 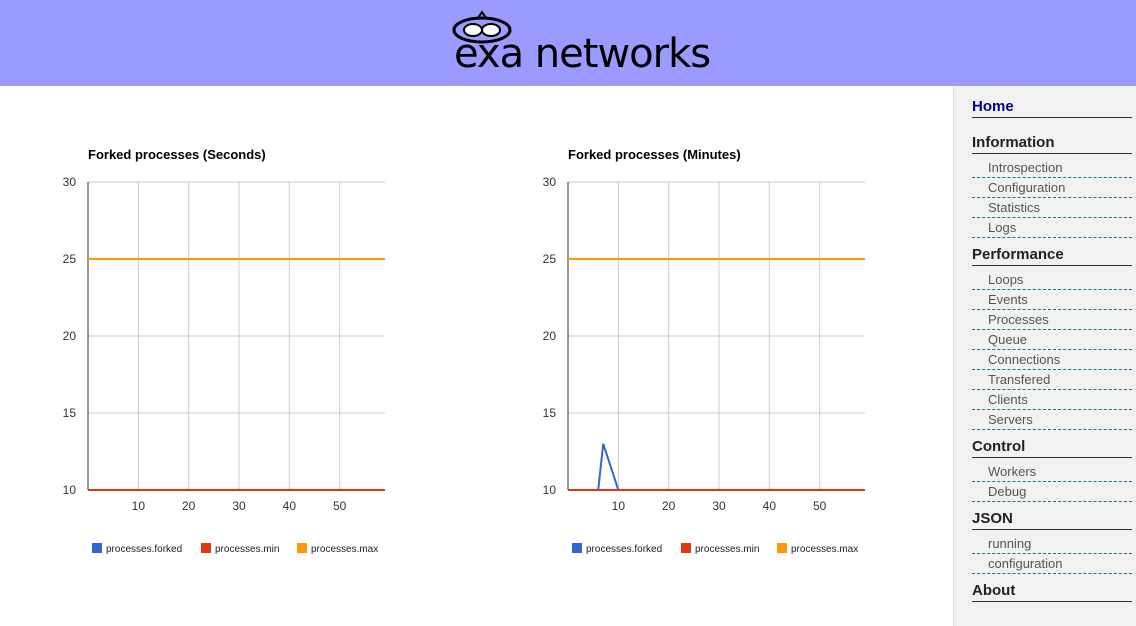 What do you see at coordinates (1052, 448) in the screenshot?
I see `nav-section-control: Control` at bounding box center [1052, 448].